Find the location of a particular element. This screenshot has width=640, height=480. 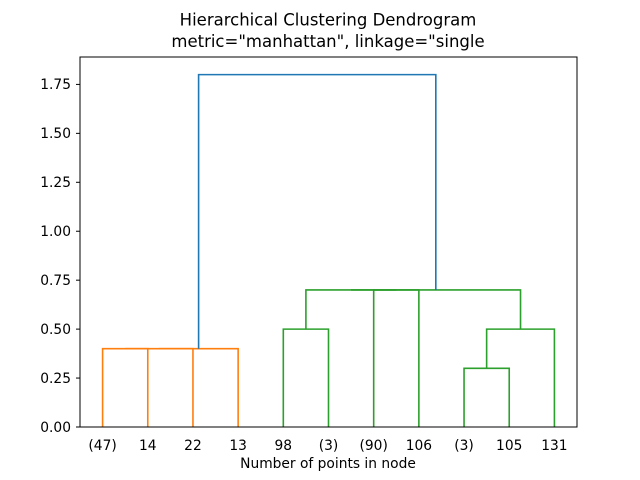

chart-subtitle: metric="manhattan", linkage="single is located at coordinates (327, 41).